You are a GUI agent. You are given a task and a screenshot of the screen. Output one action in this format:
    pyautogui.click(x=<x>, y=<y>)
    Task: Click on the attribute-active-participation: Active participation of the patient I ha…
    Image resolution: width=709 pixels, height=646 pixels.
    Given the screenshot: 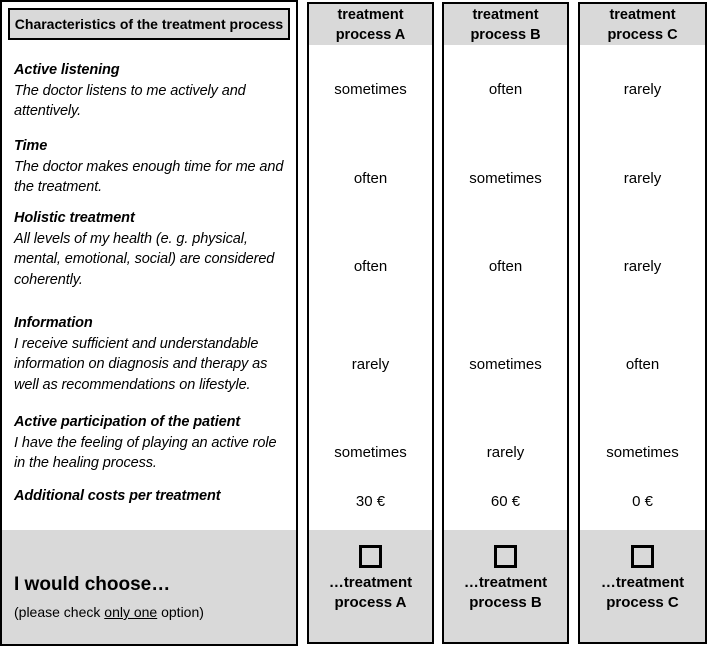 What is the action you would take?
    pyautogui.click(x=153, y=443)
    